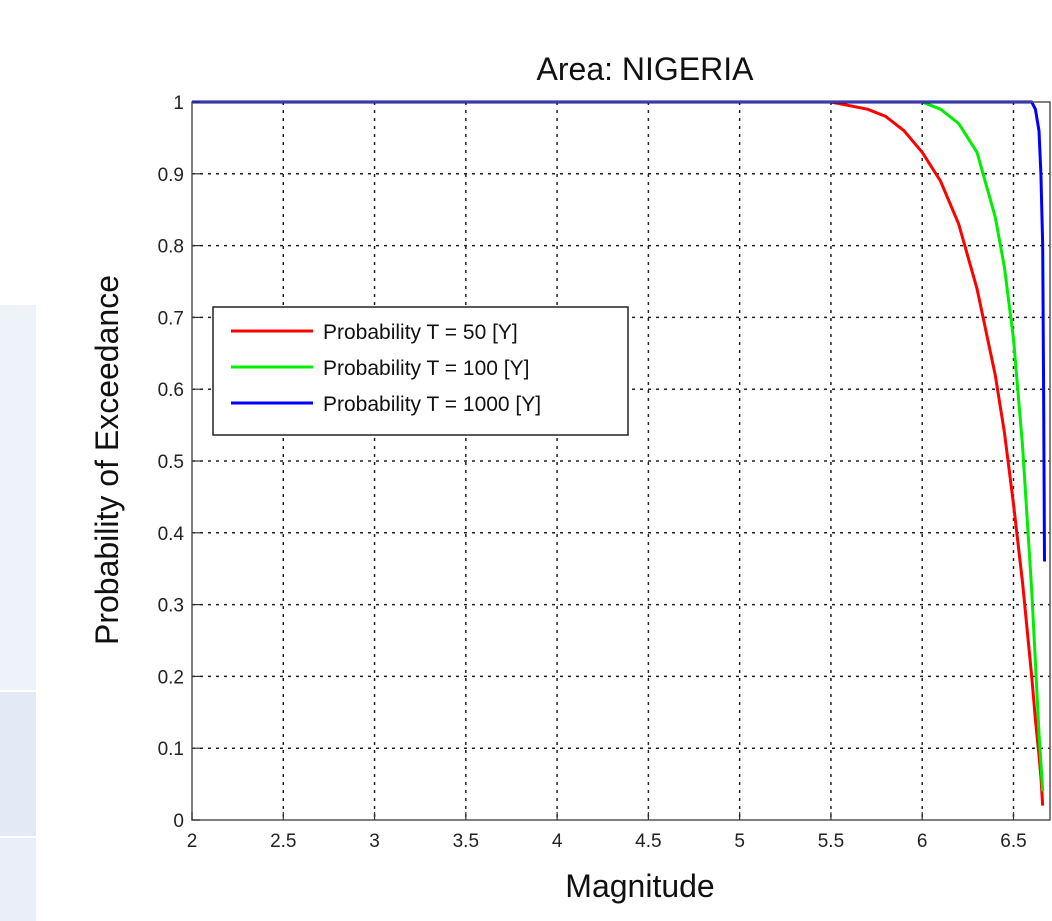 Image resolution: width=1052 pixels, height=921 pixels. Describe the element at coordinates (171, 462) in the screenshot. I see `y-tick-label: 0.5` at that location.